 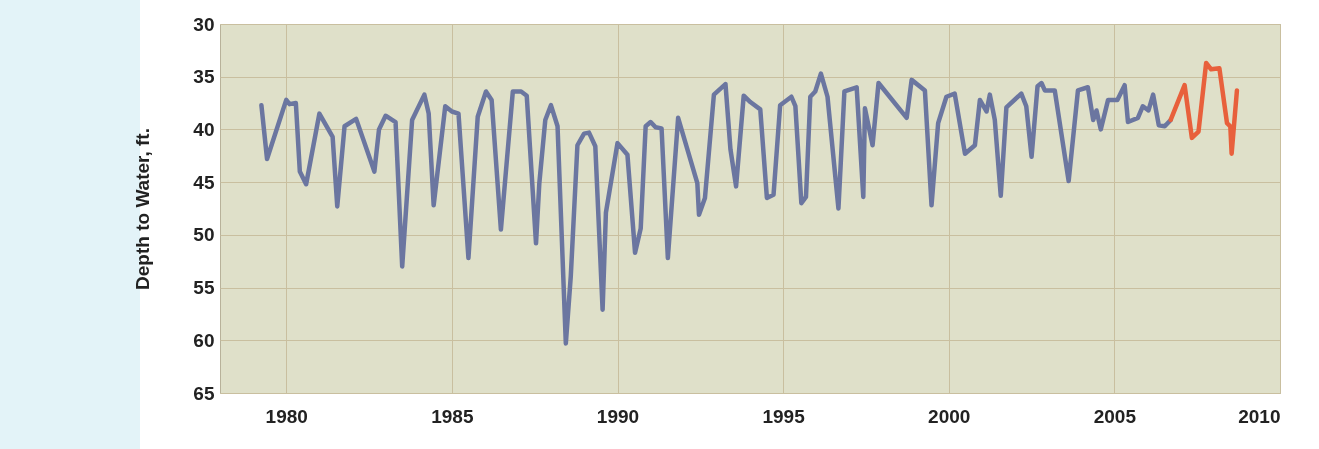 I want to click on y-tick-label: 40, so click(x=204, y=129).